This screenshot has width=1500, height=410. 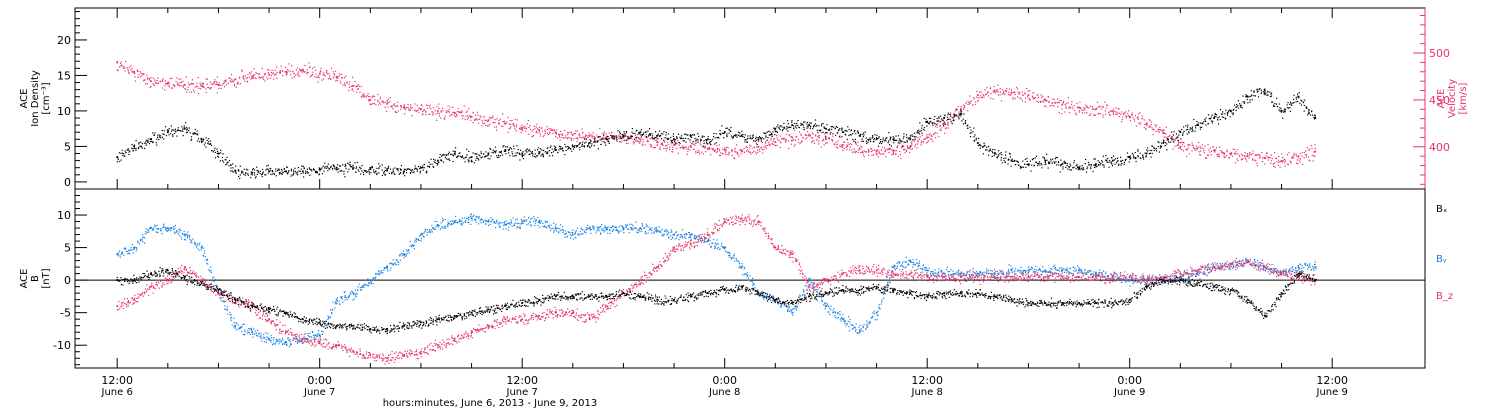 I want to click on density-tick-label: 10, so click(x=64, y=111).